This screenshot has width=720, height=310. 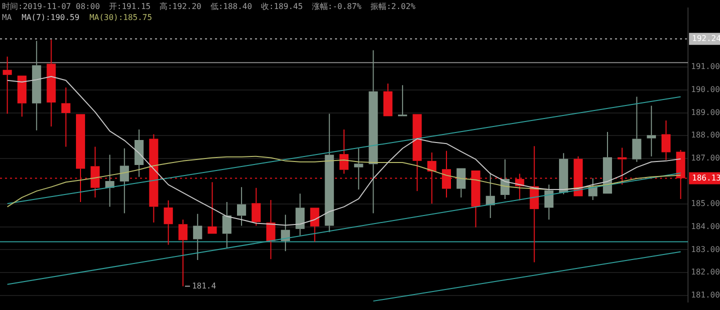 What do you see at coordinates (705, 295) in the screenshot?
I see `y-tick-label: 181.00` at bounding box center [705, 295].